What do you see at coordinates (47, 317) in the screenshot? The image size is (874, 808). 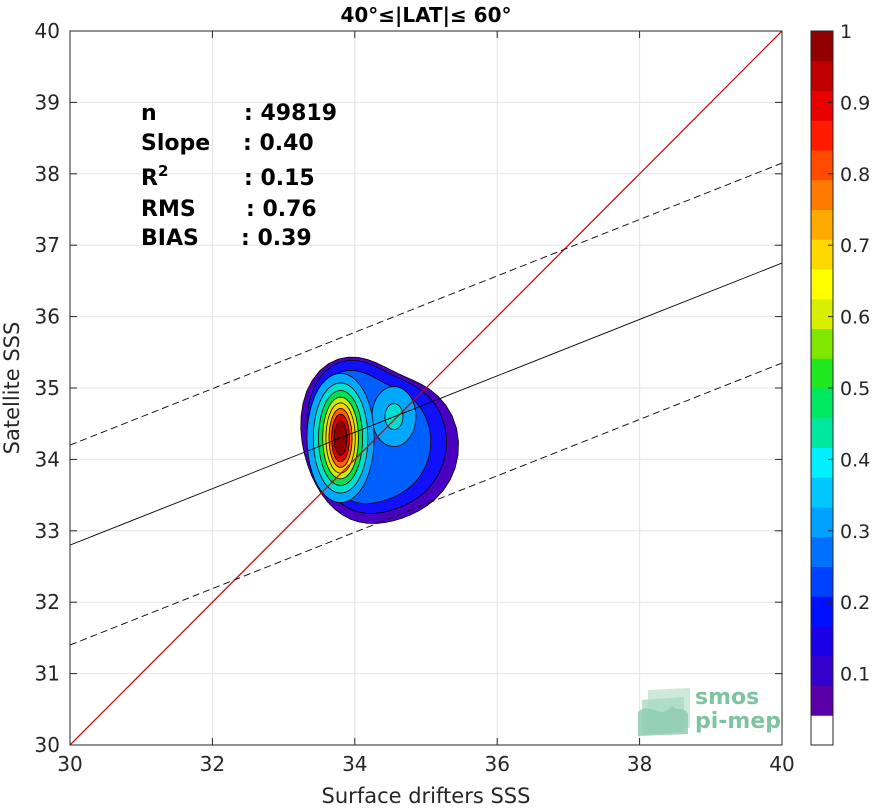 I see `y-tick-label: 36` at bounding box center [47, 317].